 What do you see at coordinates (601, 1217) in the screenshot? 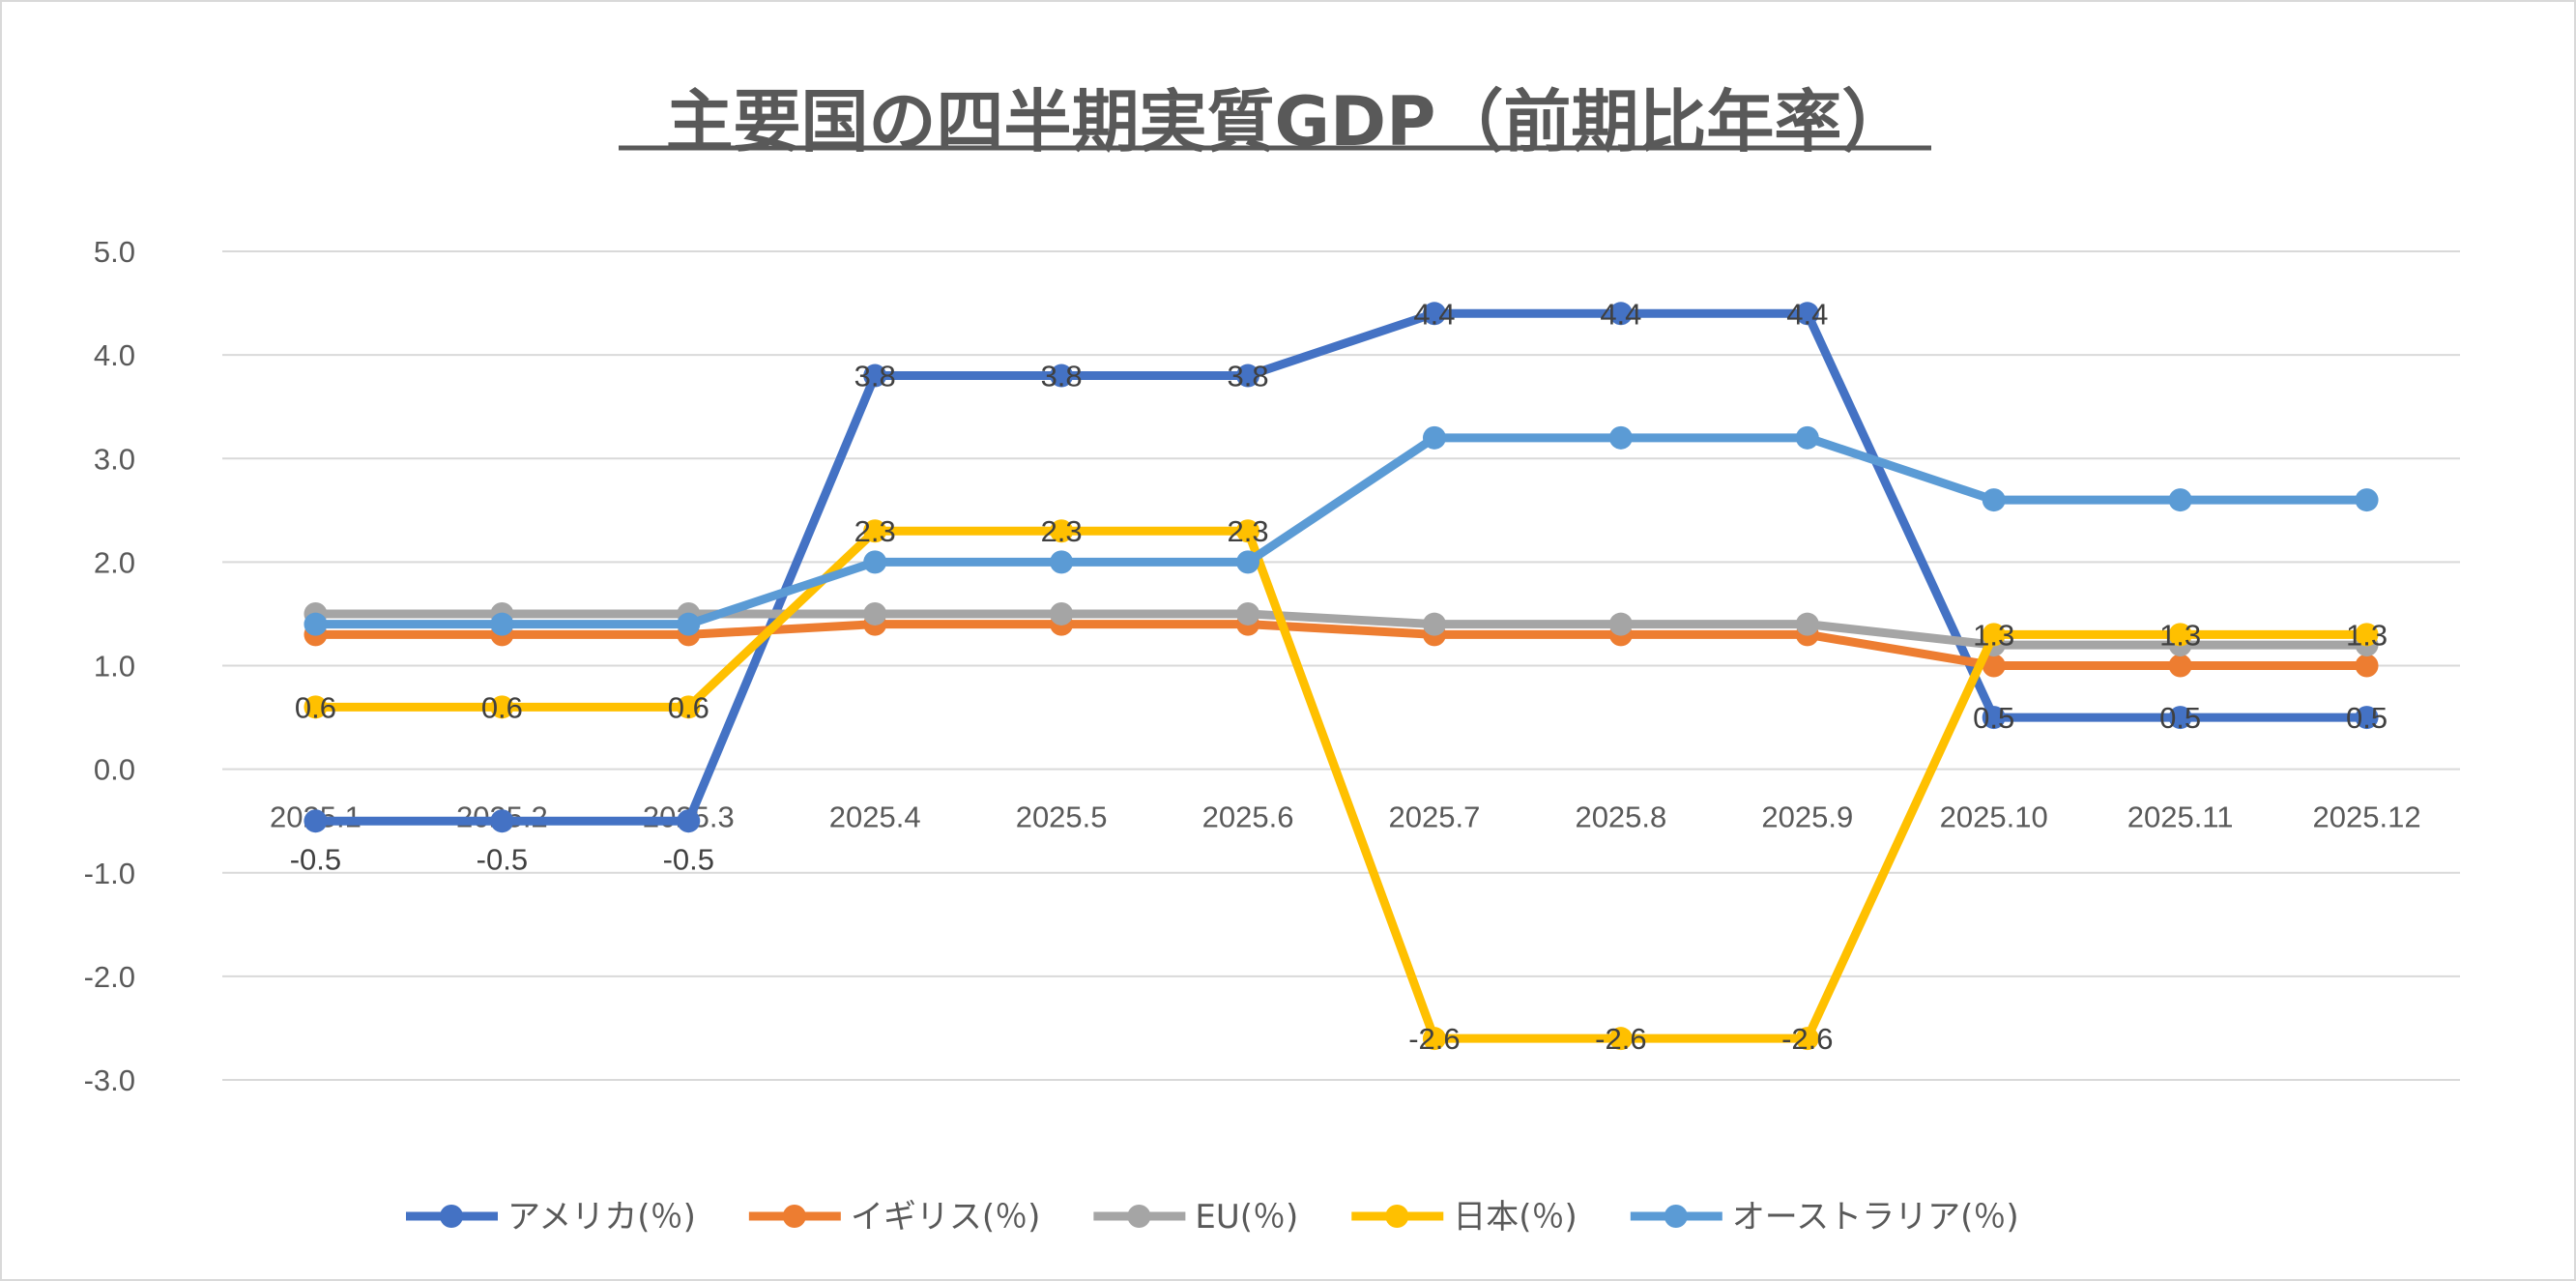
I see `legend-label: アメリカ(％)` at bounding box center [601, 1217].